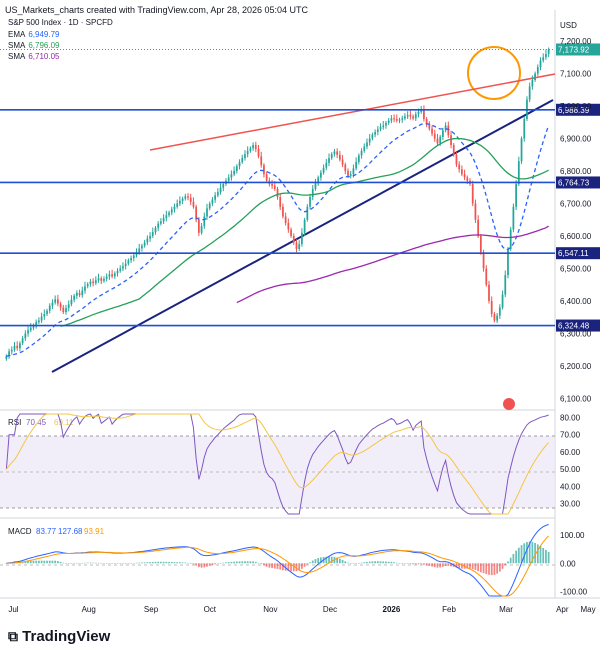 This screenshot has height=654, width=600. I want to click on sma-fast-legend-label: SMA, so click(17, 45).